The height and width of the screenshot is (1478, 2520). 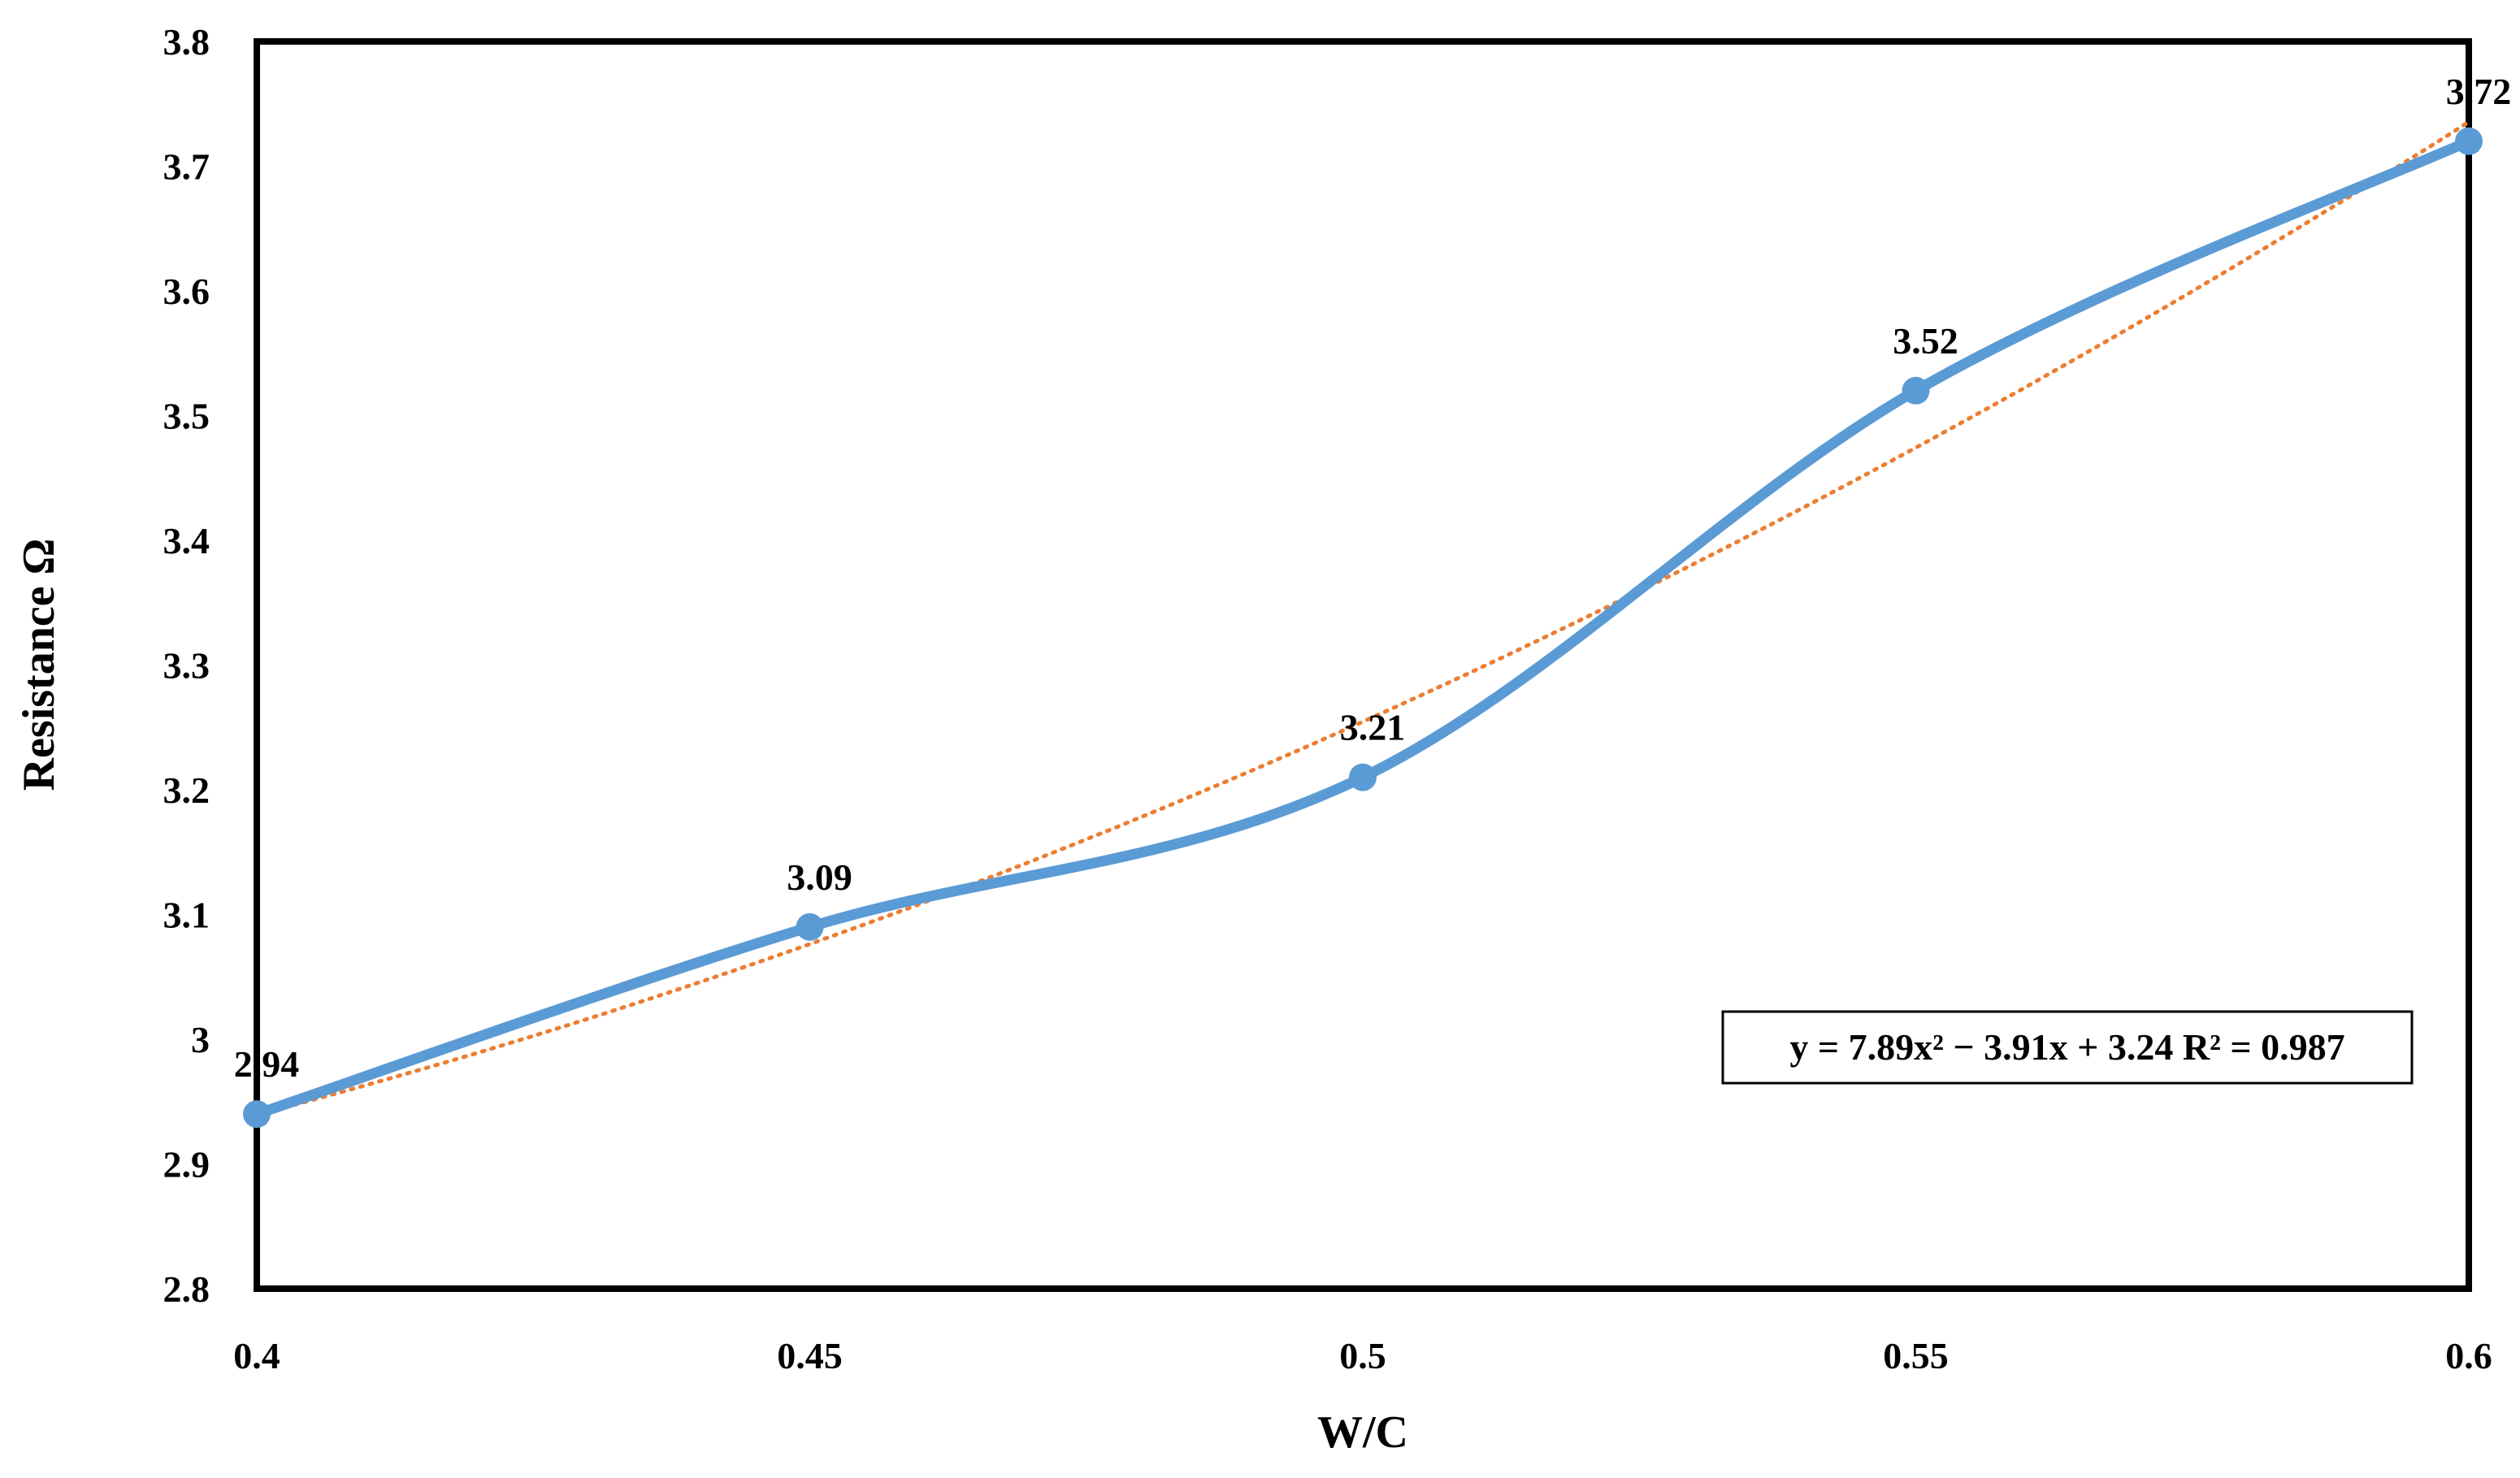 I want to click on data-label: 3.52, so click(x=1925, y=341).